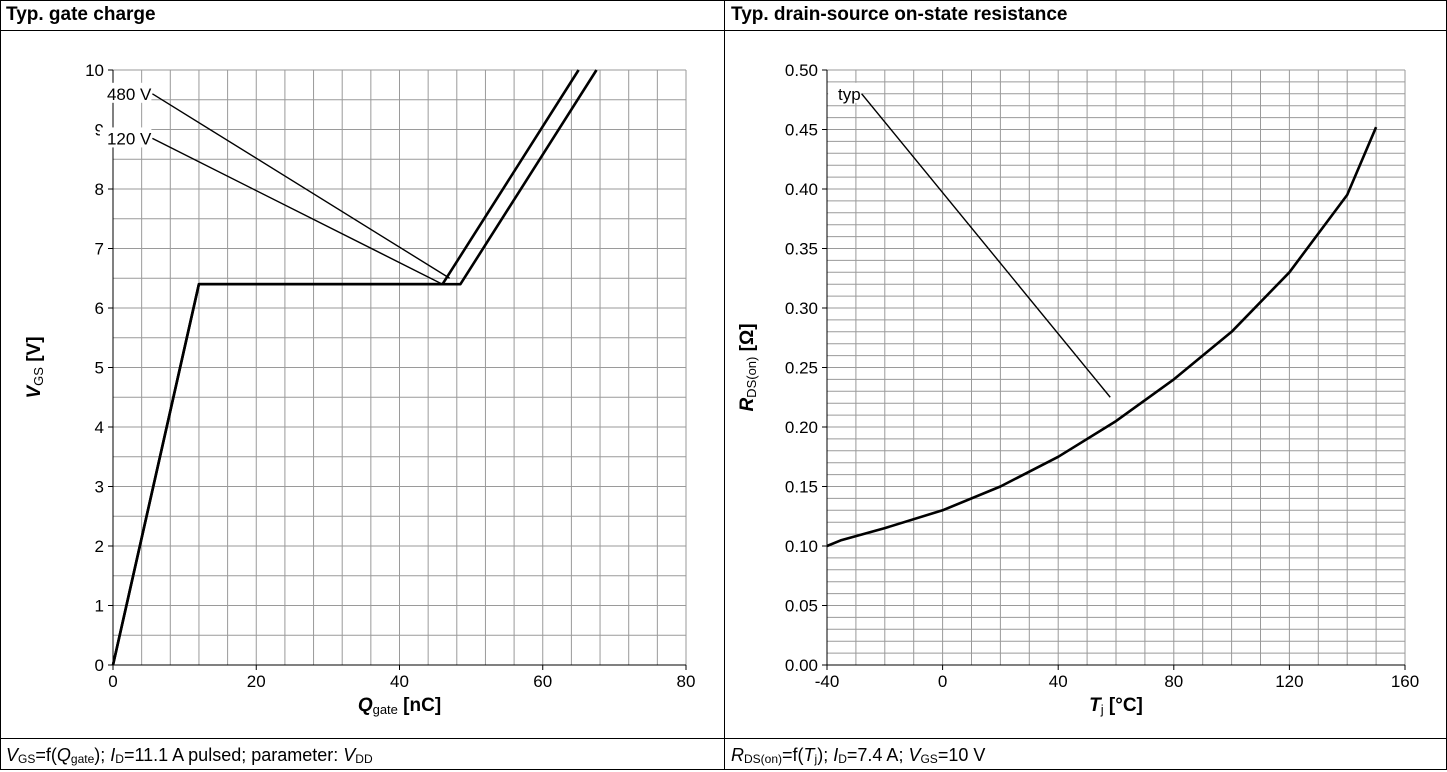  What do you see at coordinates (801, 308) in the screenshot?
I see `y-tick-label: 0.30` at bounding box center [801, 308].